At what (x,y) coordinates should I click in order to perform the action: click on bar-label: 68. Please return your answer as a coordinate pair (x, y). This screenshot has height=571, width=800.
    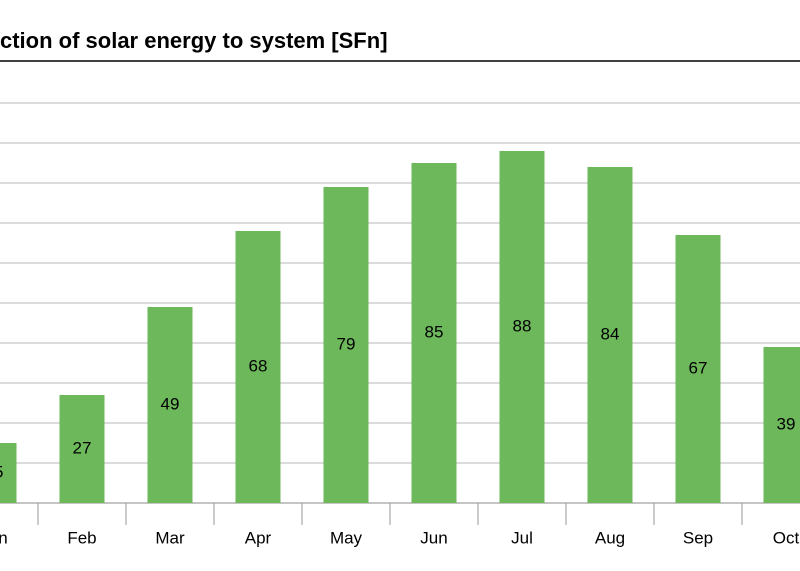
    Looking at the image, I should click on (258, 365).